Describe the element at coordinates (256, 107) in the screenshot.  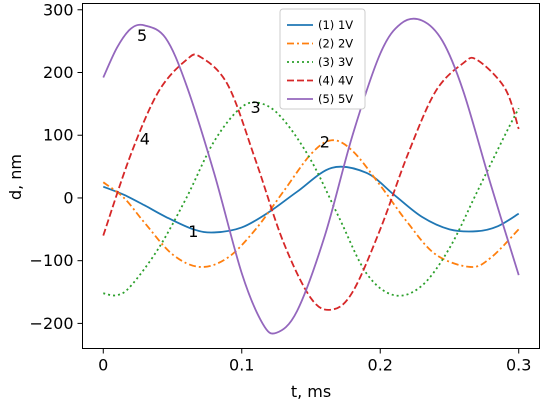
I see `curve-label-3: 3` at that location.